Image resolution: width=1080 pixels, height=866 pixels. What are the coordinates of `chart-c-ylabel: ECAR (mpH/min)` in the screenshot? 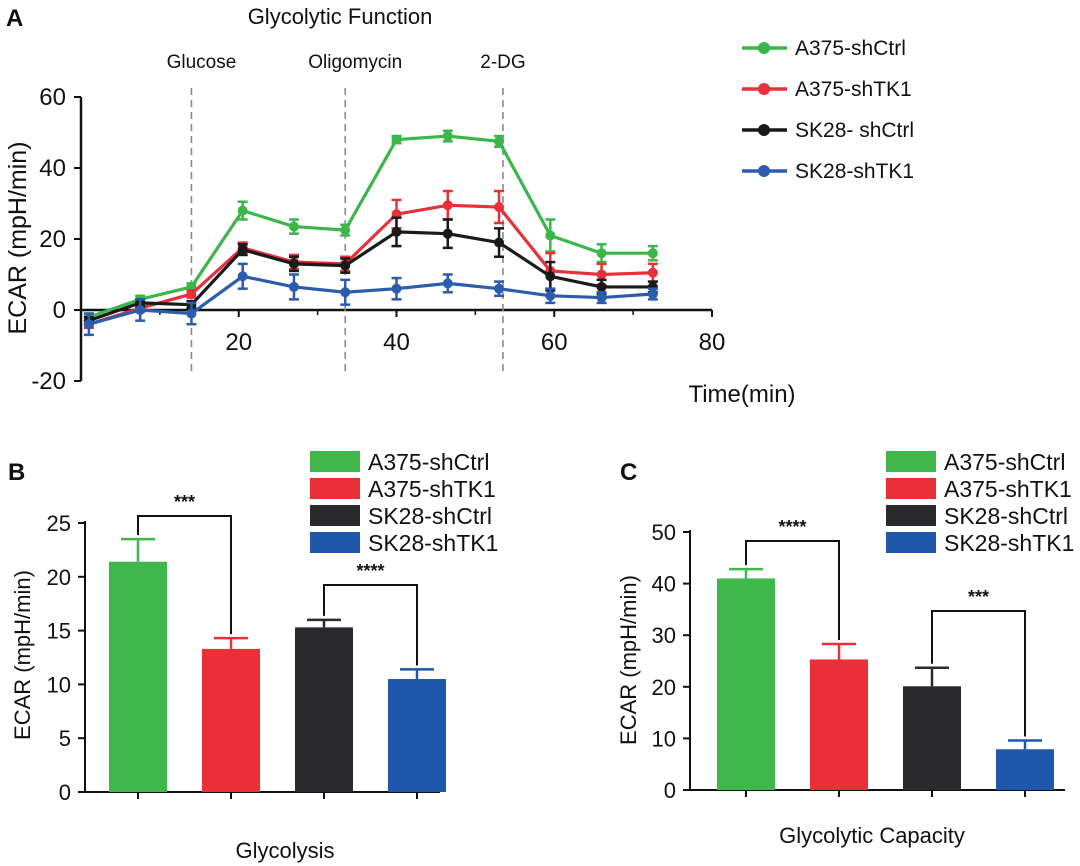 It's located at (628, 660).